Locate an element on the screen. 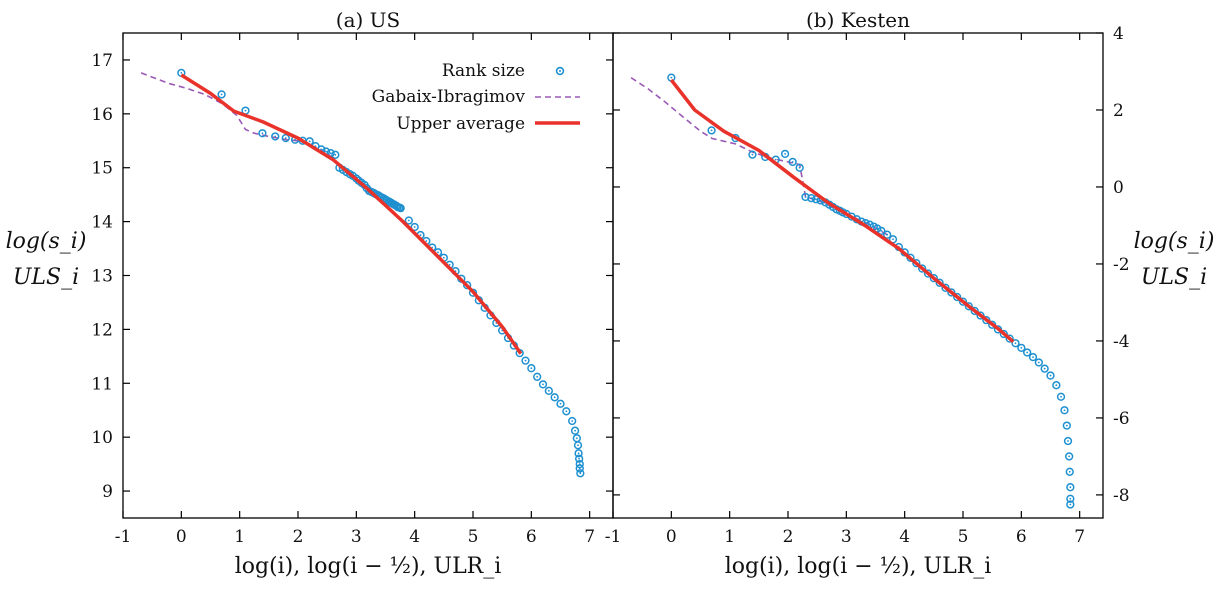 Image resolution: width=1226 pixels, height=592 pixels. y-axis-label-left: log(s_i) ULS_i is located at coordinates (46, 259).